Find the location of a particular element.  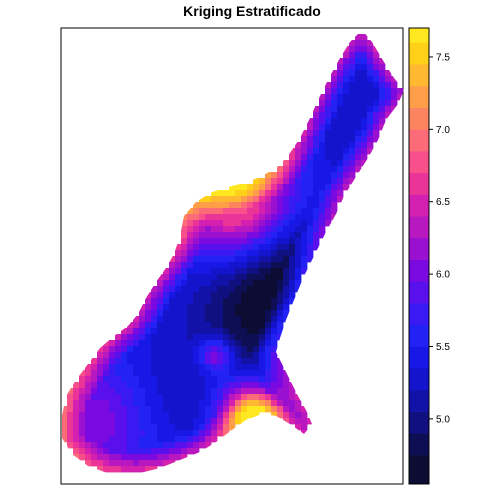

legend-tick-label: 6.0 is located at coordinates (443, 275).